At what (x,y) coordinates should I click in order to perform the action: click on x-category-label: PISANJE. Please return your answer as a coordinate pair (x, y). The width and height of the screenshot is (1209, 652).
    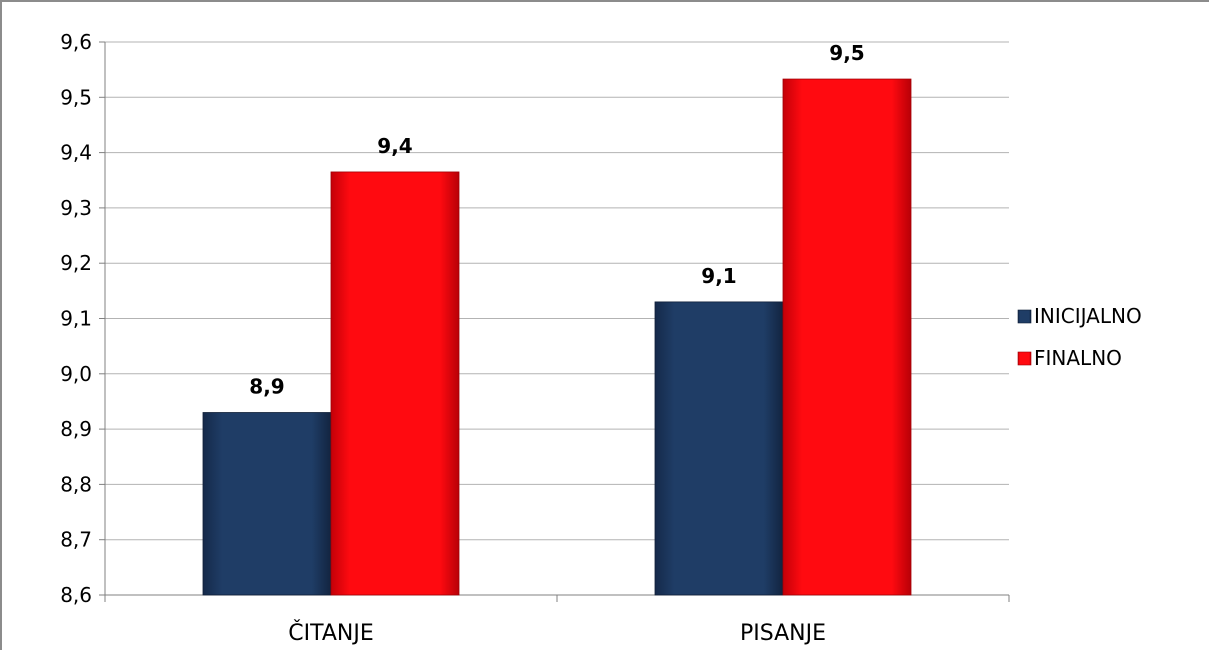
    Looking at the image, I should click on (783, 633).